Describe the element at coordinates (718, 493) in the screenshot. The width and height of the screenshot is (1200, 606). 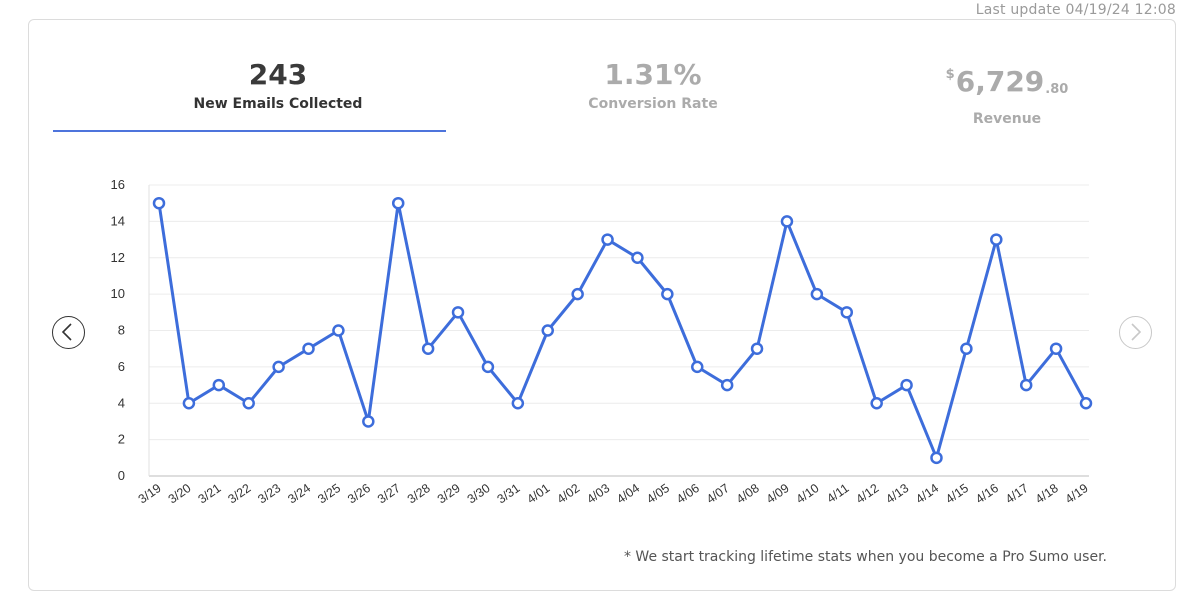
I see `x-tick-label: 4/07` at that location.